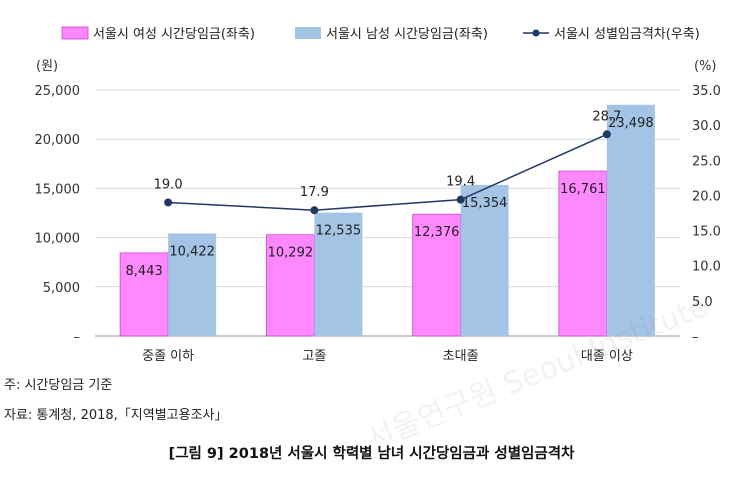 Image resolution: width=743 pixels, height=478 pixels. Describe the element at coordinates (631, 123) in the screenshot. I see `bar-label-male: 23,498` at that location.